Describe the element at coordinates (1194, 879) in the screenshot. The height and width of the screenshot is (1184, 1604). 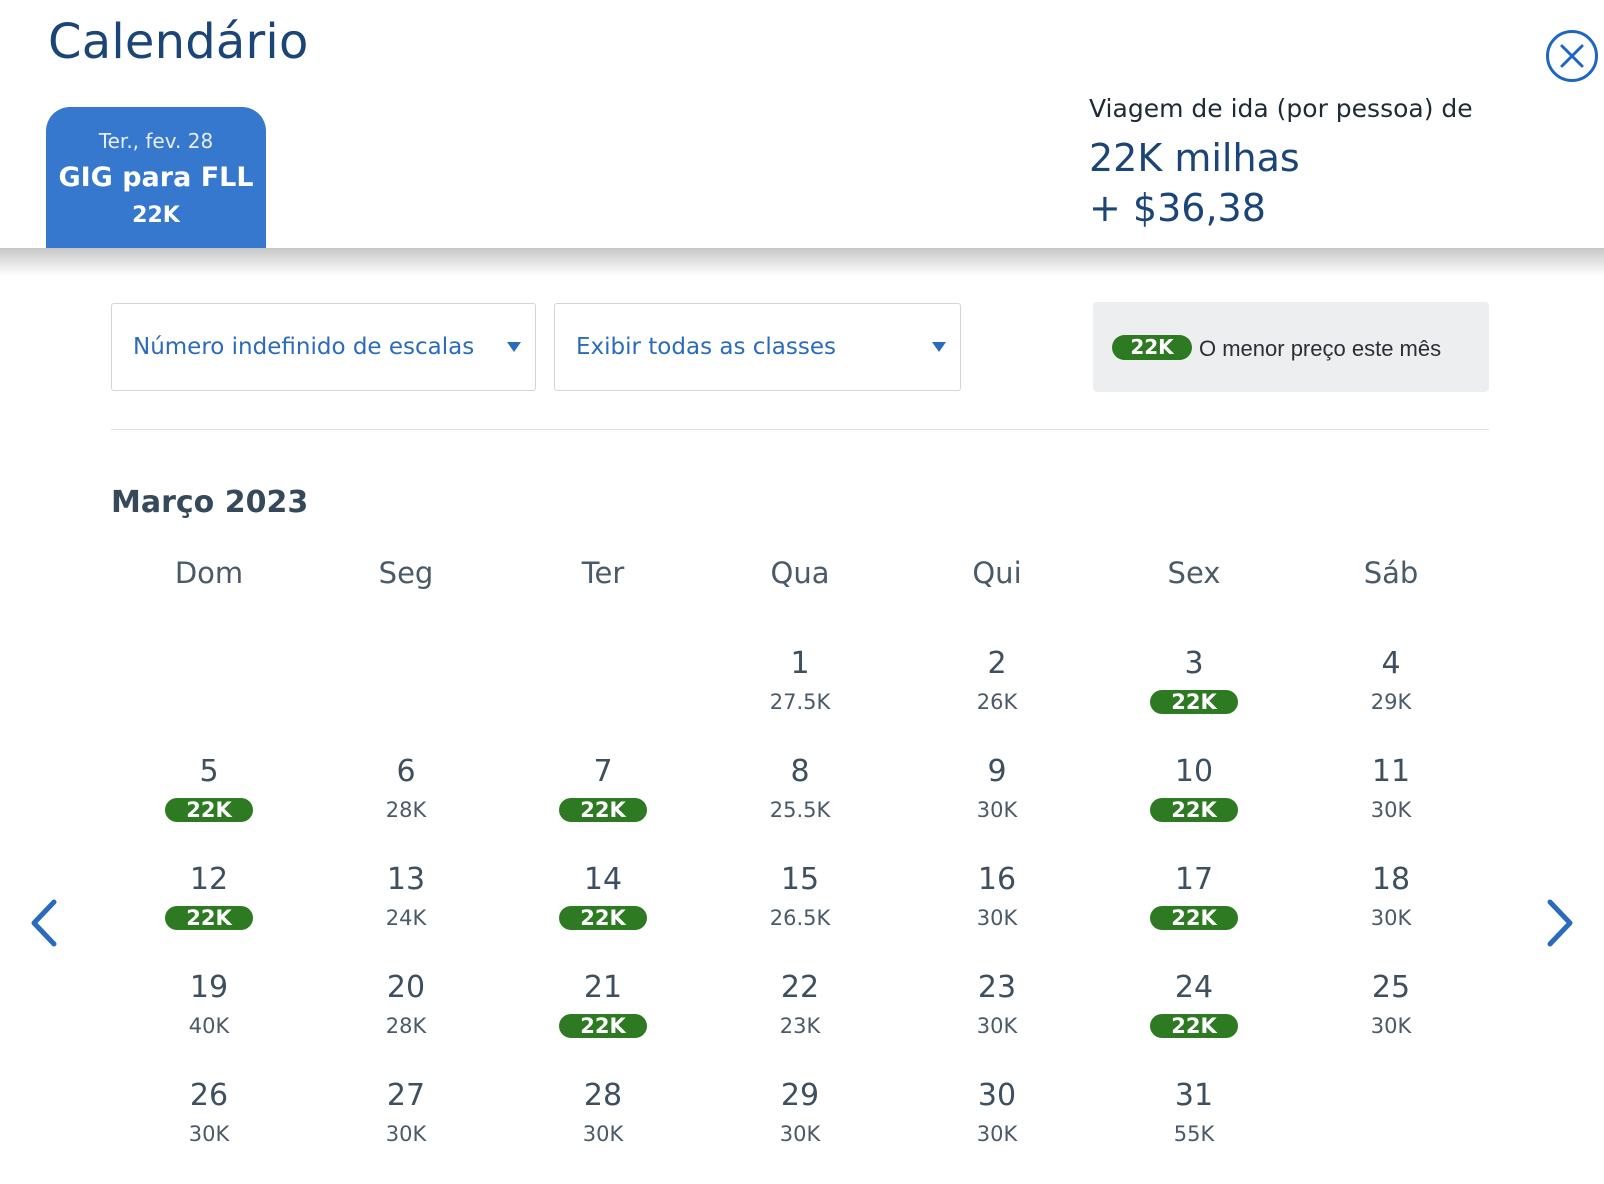
I see `day-number: 17` at that location.